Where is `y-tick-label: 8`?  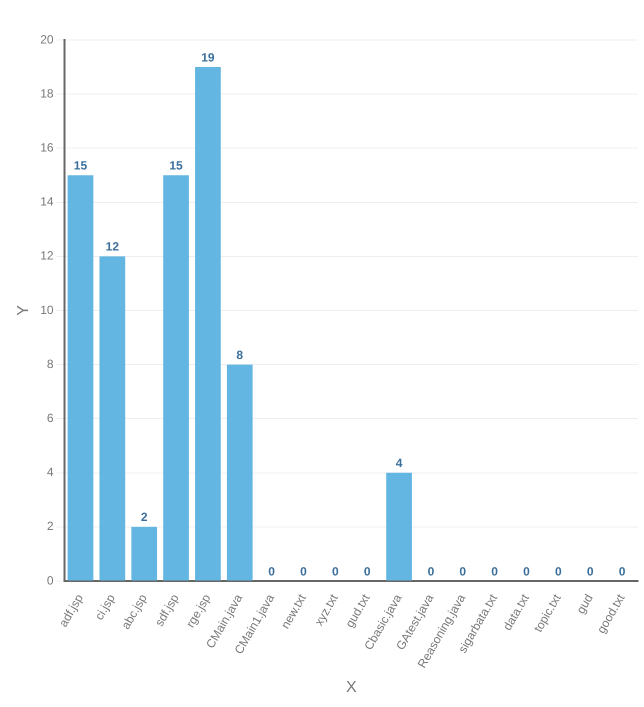 y-tick-label: 8 is located at coordinates (50, 363).